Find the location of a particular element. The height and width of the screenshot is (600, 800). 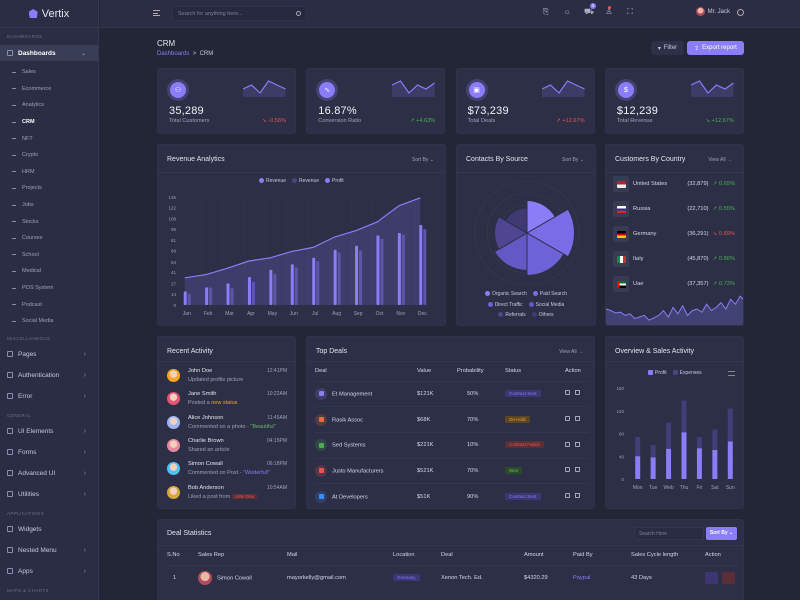

country-row: Uae (37,357) ↗ 0.73% is located at coordinates (674, 284).